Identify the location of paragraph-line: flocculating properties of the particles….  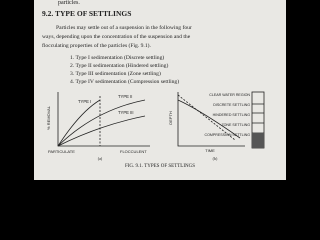
(96, 45).